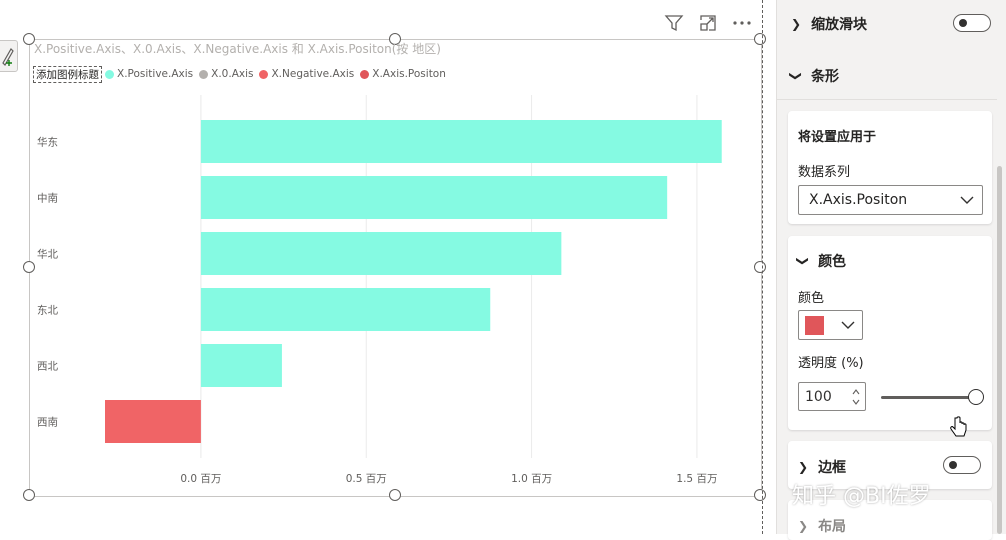  Describe the element at coordinates (395, 495) in the screenshot. I see `resize-handle-bottom` at that location.